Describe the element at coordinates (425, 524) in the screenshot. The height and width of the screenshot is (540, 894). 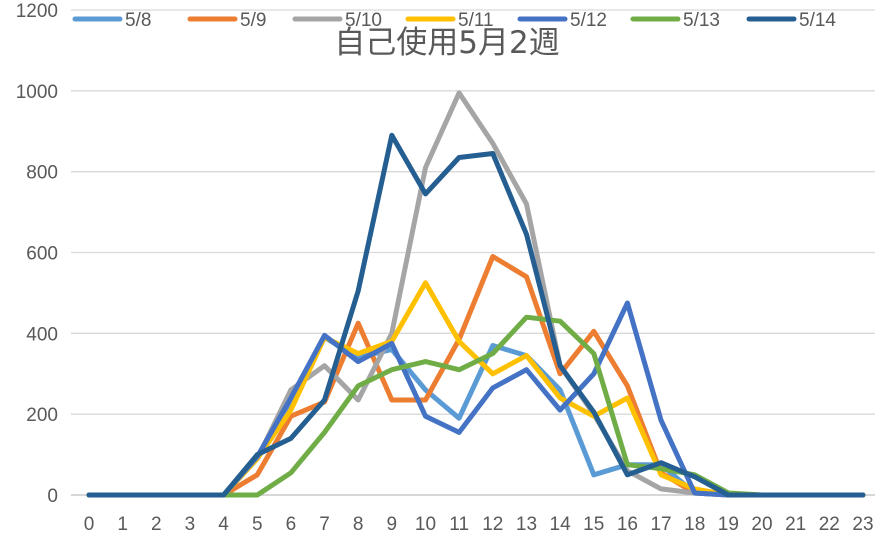
I see `x-tick-label: 10` at that location.